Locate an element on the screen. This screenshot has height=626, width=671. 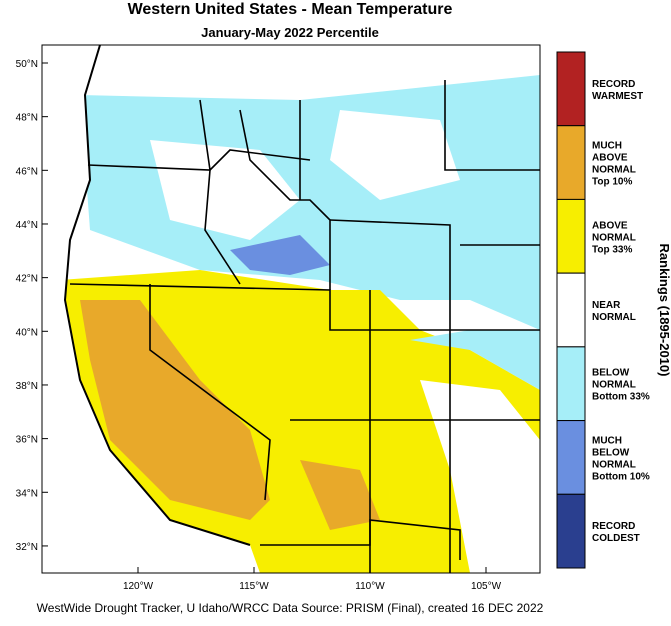
border is located at coordinates (360, 539).